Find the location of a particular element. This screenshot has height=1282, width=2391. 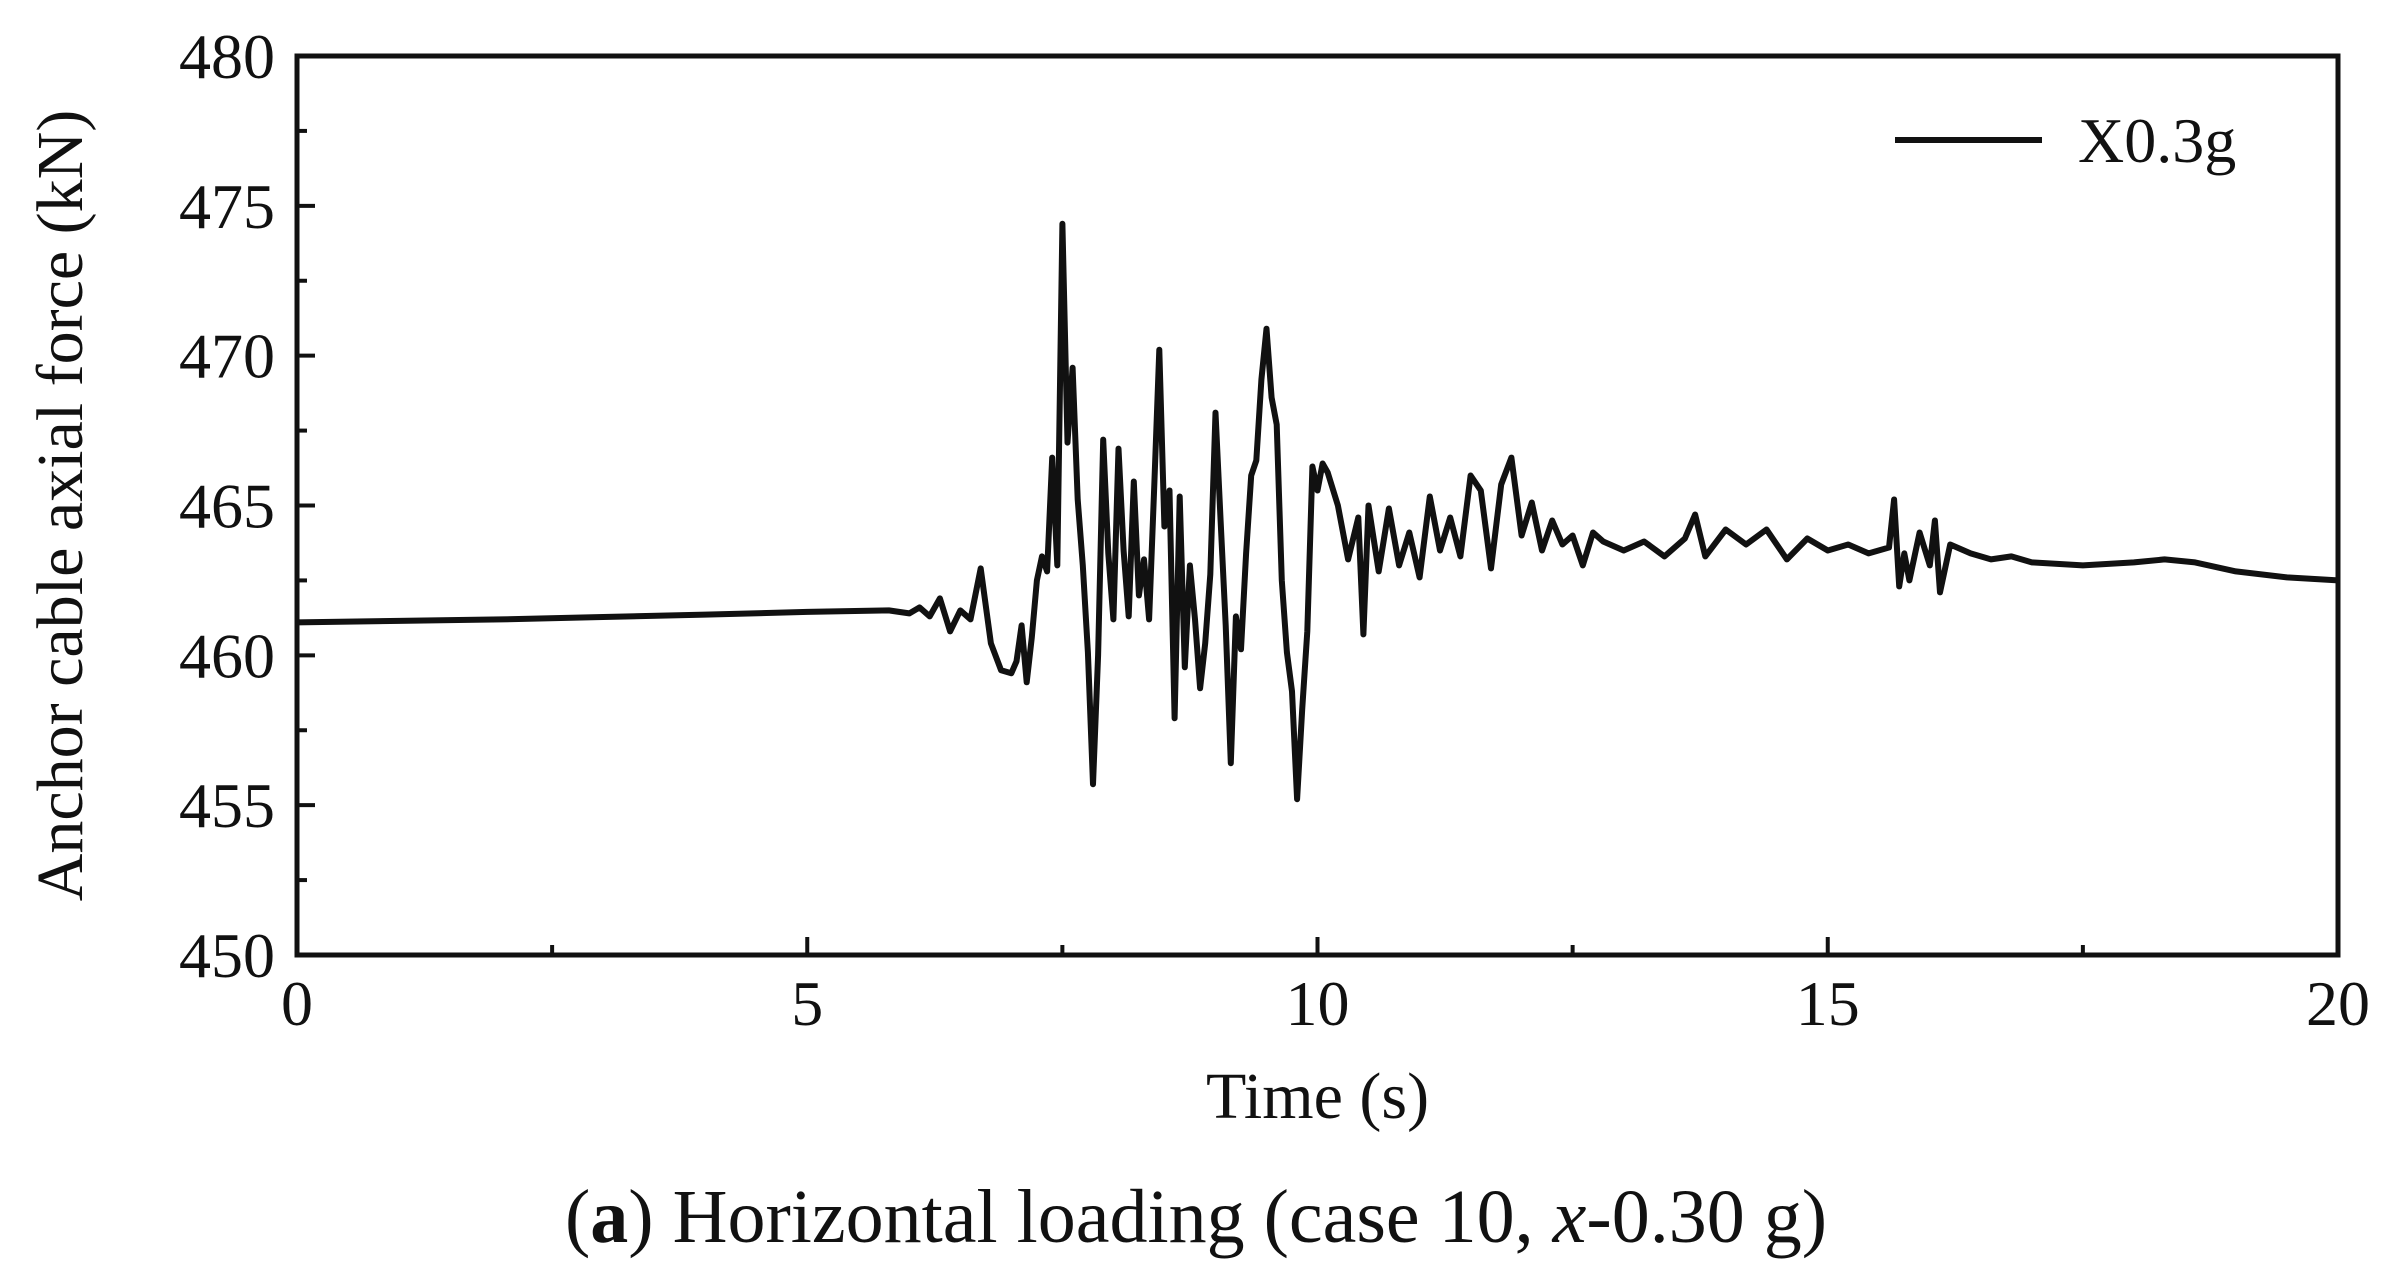

x-tick-label: 0 is located at coordinates (297, 1003).